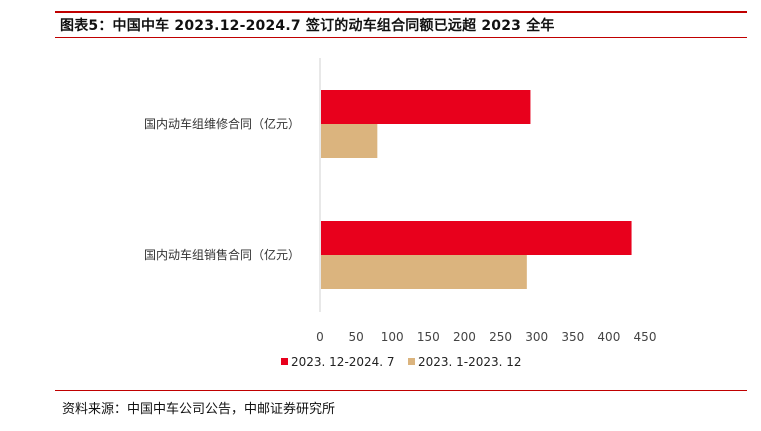 The height and width of the screenshot is (431, 761). Describe the element at coordinates (572, 337) in the screenshot. I see `x-tick-label: 350` at that location.